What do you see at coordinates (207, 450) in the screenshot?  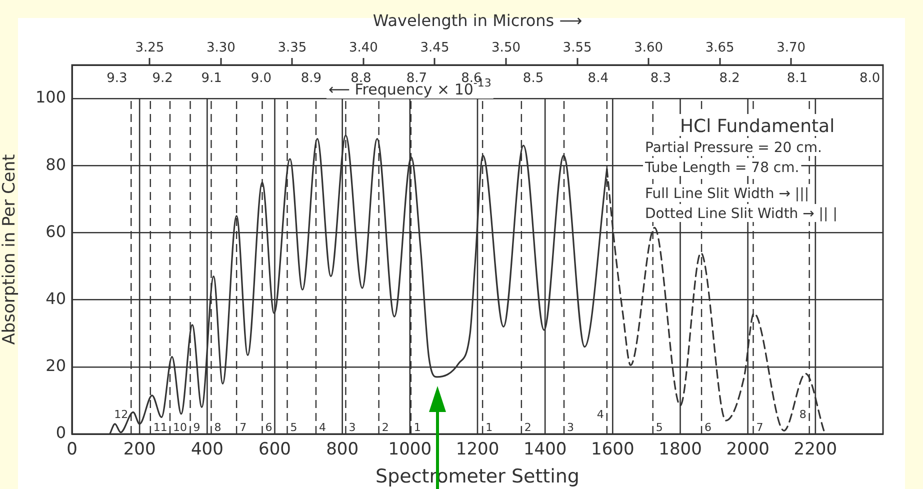 I see `x-tick-label: 400` at bounding box center [207, 450].